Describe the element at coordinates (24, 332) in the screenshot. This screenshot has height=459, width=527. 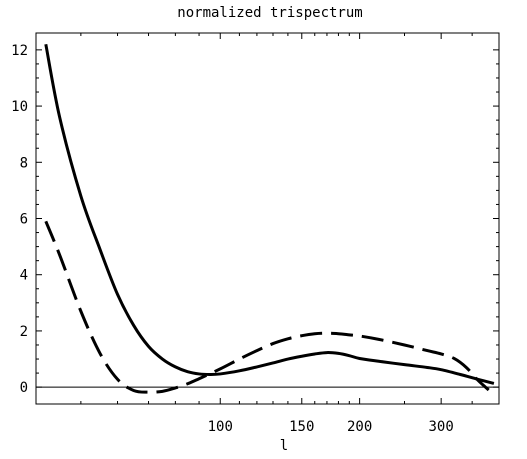
I see `y-tick-label: 2` at that location.